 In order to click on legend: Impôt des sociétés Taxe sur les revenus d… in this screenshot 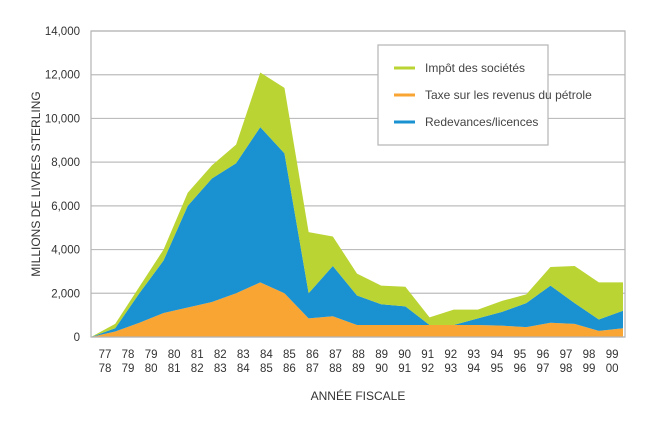, I will do `click(484, 95)`.